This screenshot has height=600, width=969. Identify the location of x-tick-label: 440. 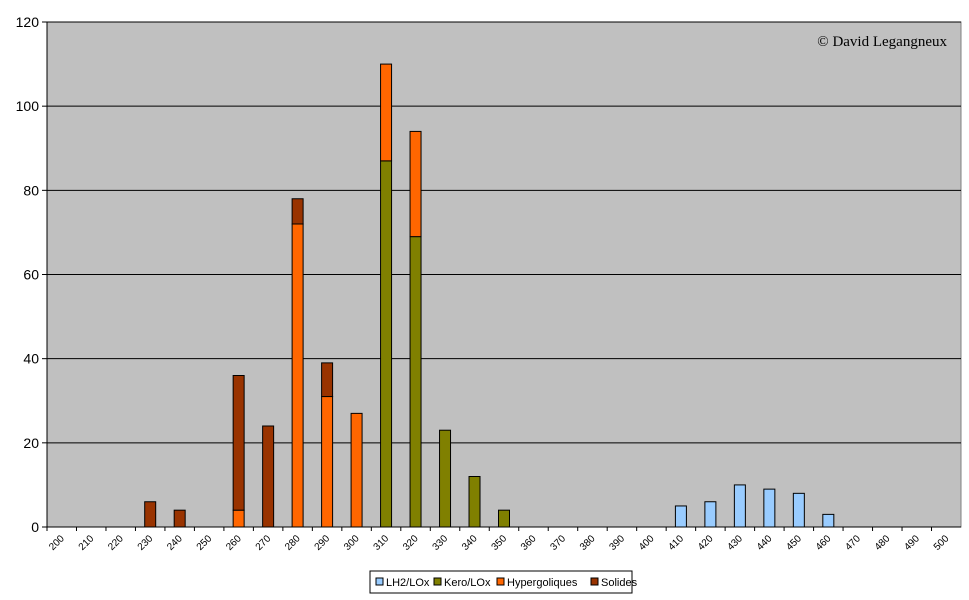
(765, 543).